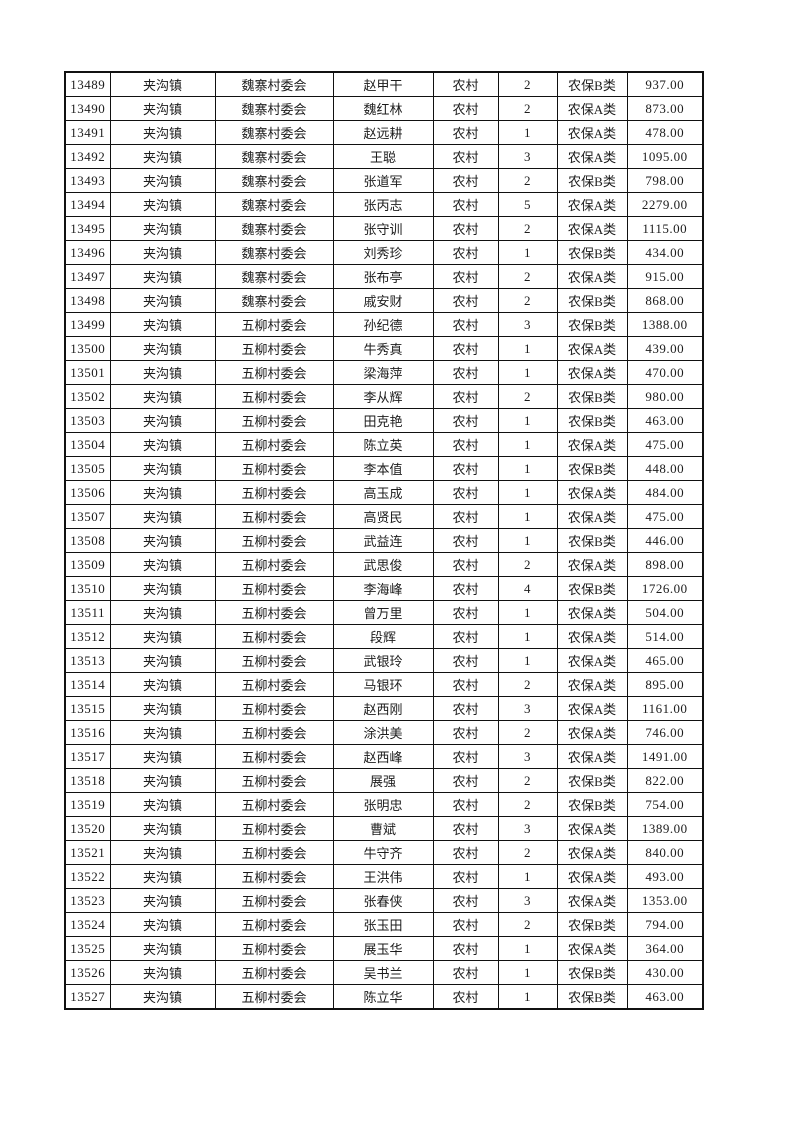  Describe the element at coordinates (87, 276) in the screenshot. I see `cell-record-id: 13497` at that location.